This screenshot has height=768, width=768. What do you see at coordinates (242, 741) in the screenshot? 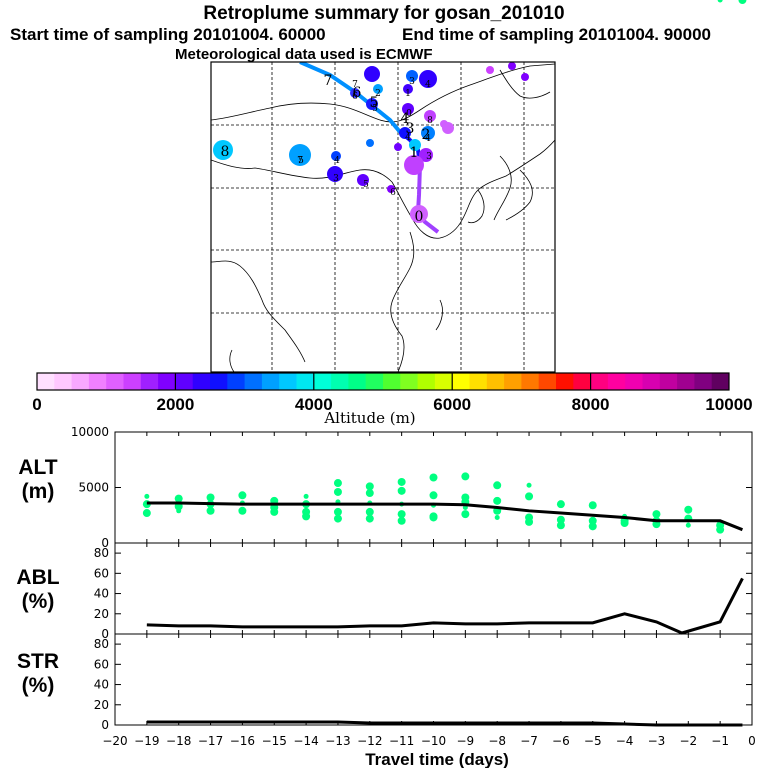
I see `xtick-label: −16` at bounding box center [242, 741].